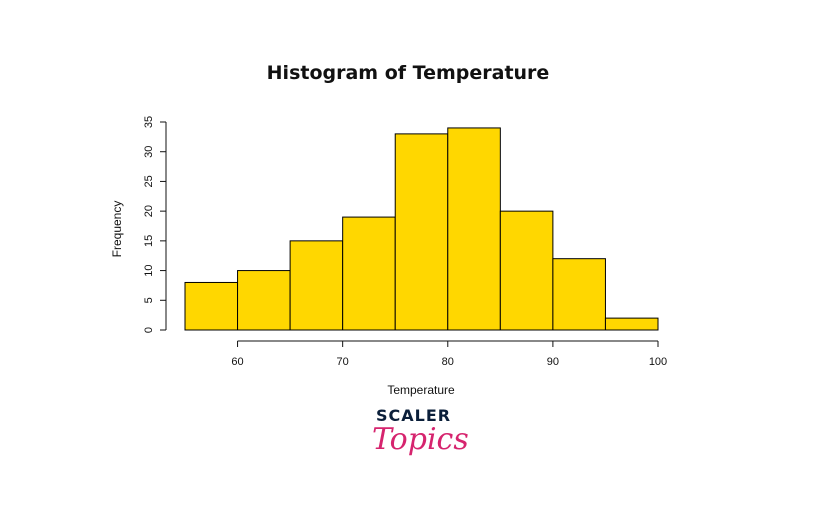 This screenshot has height=513, width=817. I want to click on scaler-topics-logo: SCALER Topics, so click(413, 439).